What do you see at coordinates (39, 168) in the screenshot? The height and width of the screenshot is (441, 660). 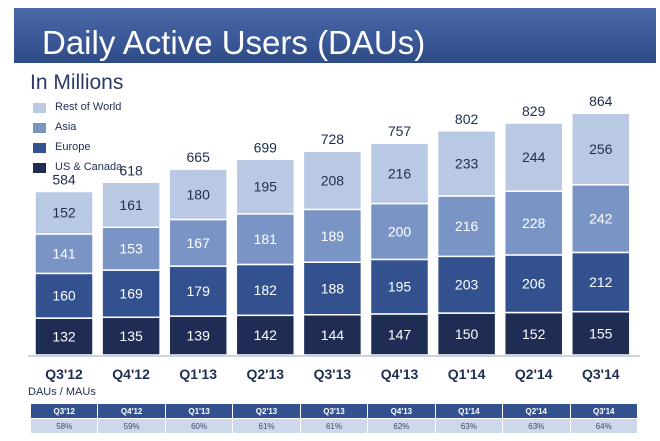 I see `legend-swatch-us-canada` at bounding box center [39, 168].